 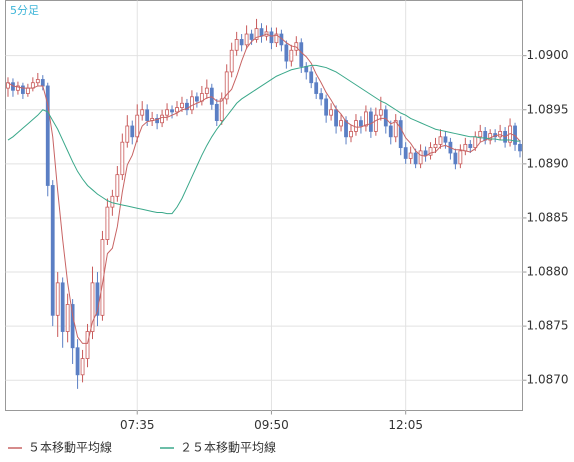 I want to click on chart-title: 5分足, so click(x=24, y=10).